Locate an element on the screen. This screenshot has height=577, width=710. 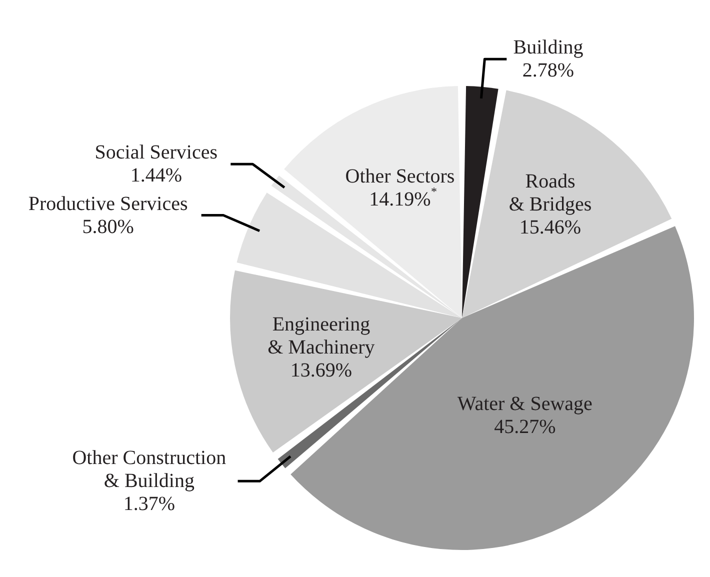
slice-label: Other Construction & Building is located at coordinates (149, 469).